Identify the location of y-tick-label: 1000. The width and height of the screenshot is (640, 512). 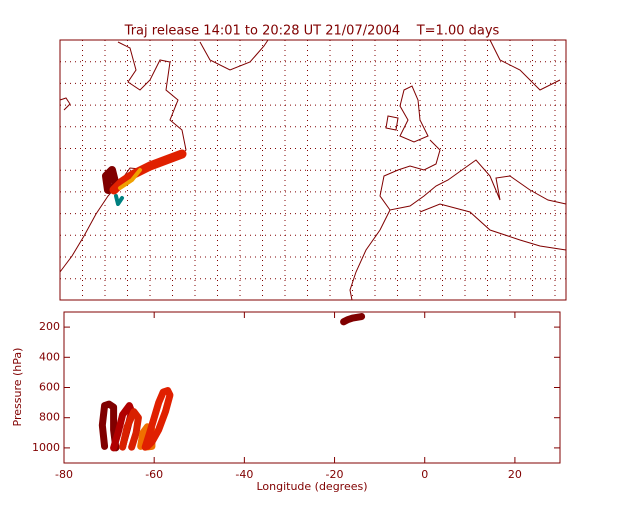
(46, 447).